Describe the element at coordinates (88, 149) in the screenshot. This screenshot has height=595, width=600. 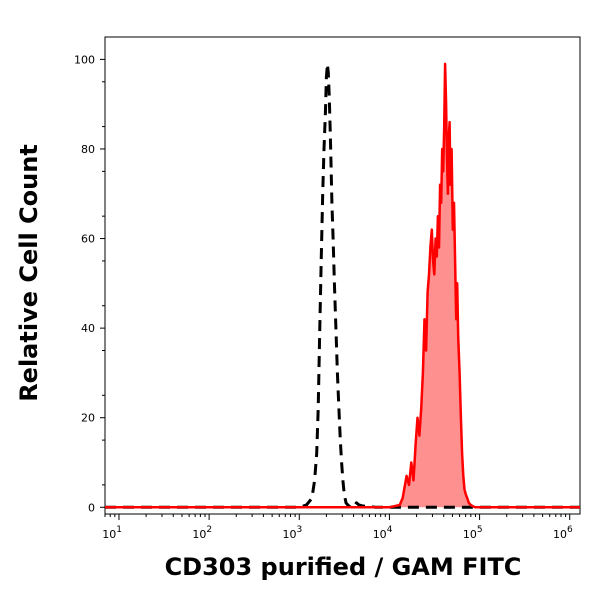
I see `y-tick-label: 80` at that location.